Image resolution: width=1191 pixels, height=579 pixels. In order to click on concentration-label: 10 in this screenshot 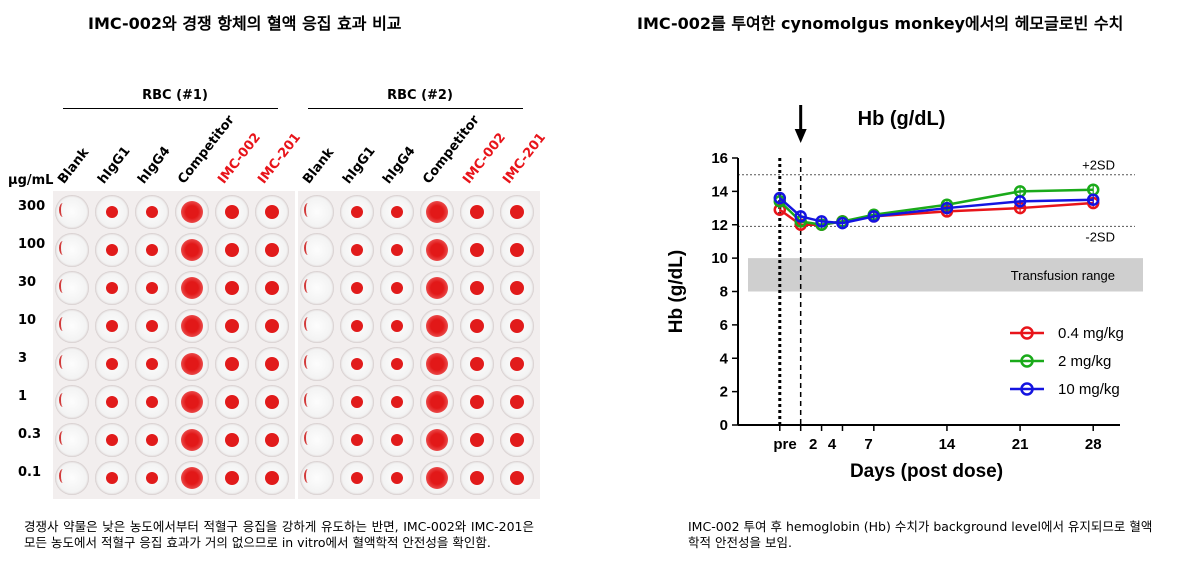, I will do `click(27, 320)`.